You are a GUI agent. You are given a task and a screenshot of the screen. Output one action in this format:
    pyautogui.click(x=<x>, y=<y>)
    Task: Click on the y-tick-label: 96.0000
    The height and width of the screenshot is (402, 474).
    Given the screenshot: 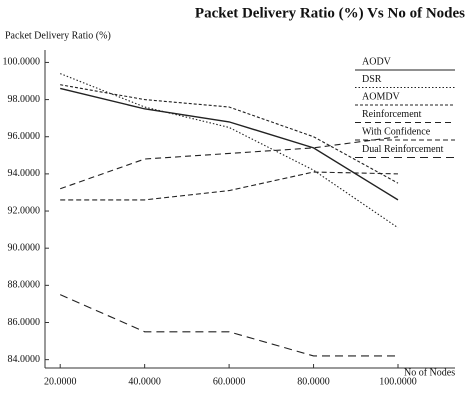 What is the action you would take?
    pyautogui.click(x=24, y=136)
    